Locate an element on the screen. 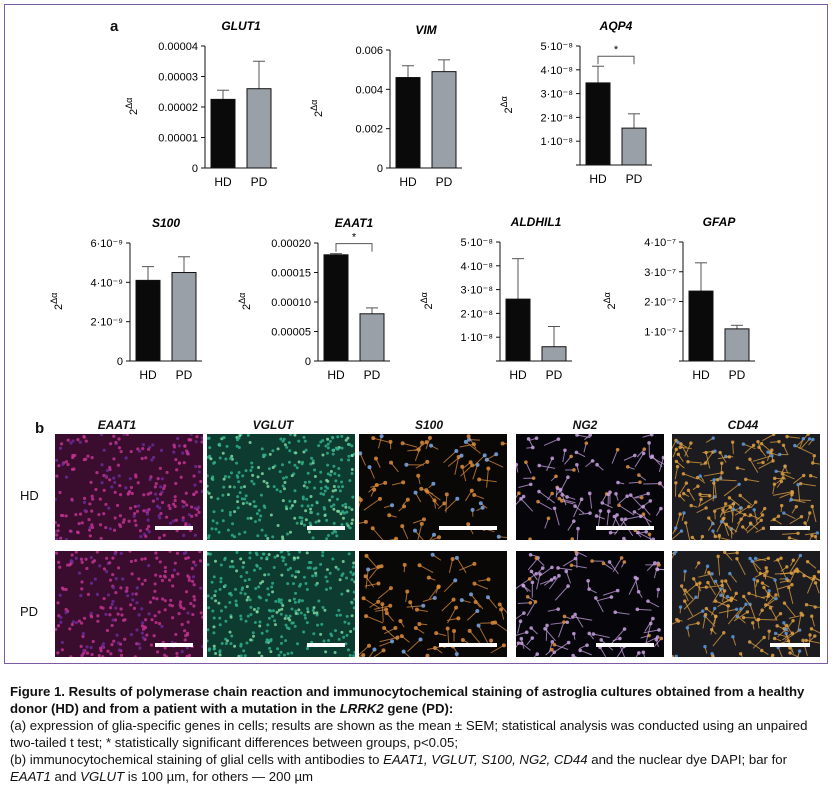 The height and width of the screenshot is (803, 836). micro-row-label: PD is located at coordinates (29, 611).